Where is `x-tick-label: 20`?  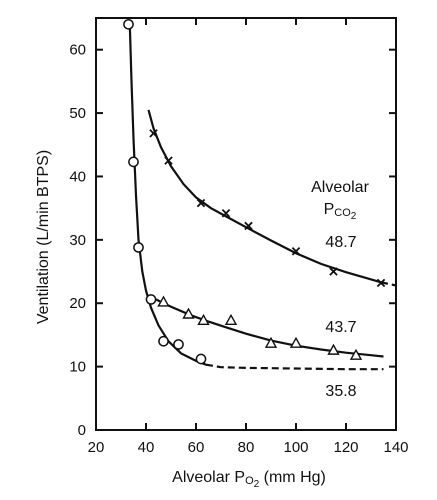
x-tick-label: 20 is located at coordinates (96, 447).